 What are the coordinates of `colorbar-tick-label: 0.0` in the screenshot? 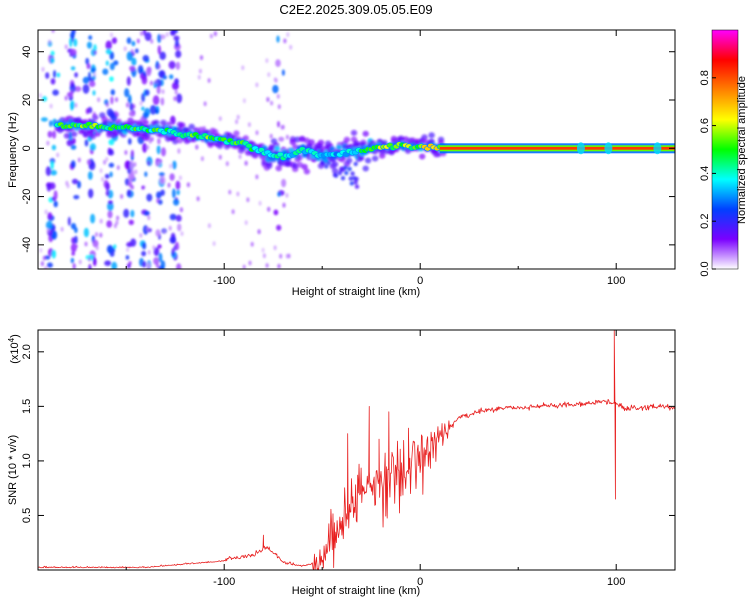 It's located at (705, 268).